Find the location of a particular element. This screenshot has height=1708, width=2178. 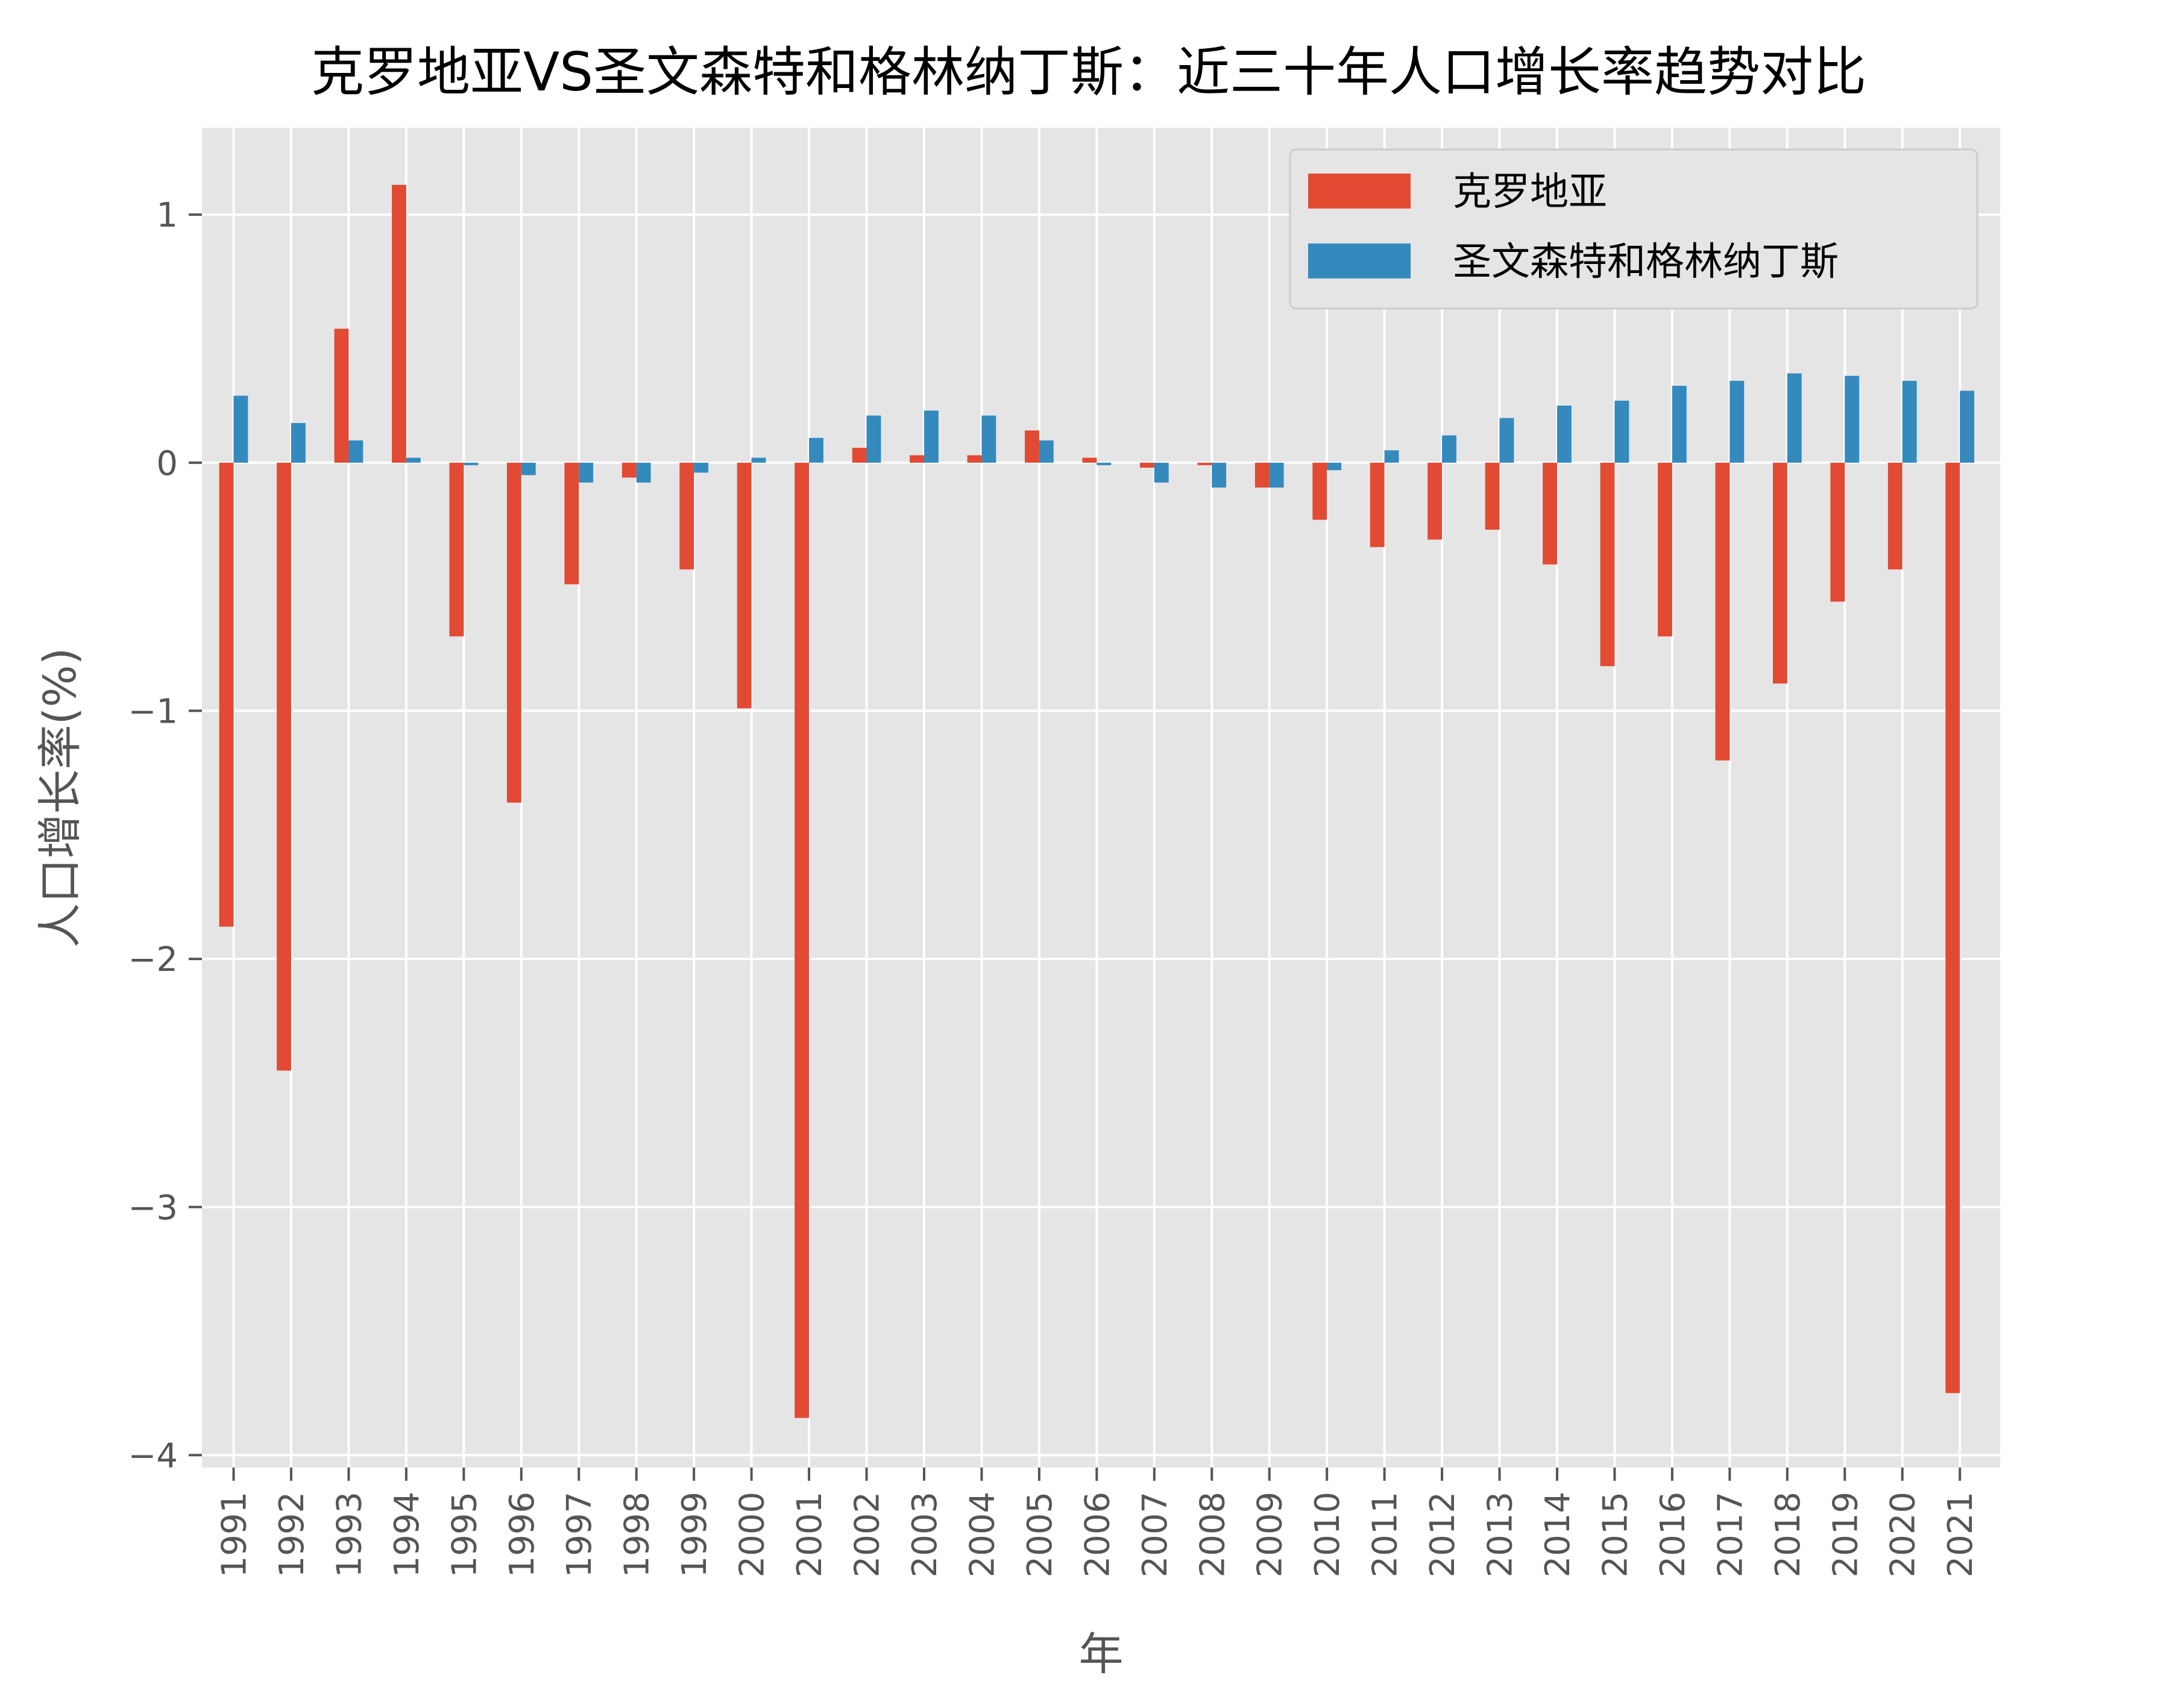

x-tick-label: 2001 is located at coordinates (810, 1535).